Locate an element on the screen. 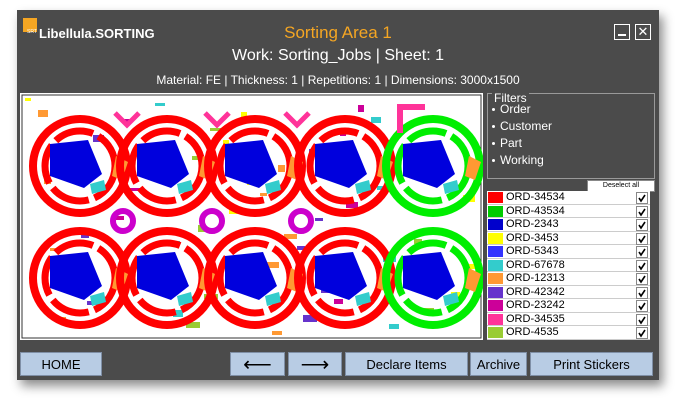  order-name: ORD-34534 is located at coordinates (535, 197).